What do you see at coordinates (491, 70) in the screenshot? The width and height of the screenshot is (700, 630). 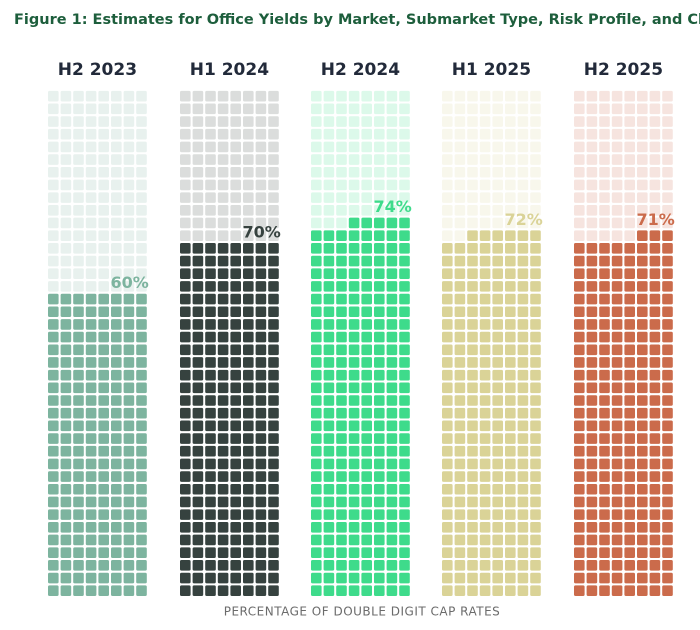 I see `category-label: H1 2025` at bounding box center [491, 70].